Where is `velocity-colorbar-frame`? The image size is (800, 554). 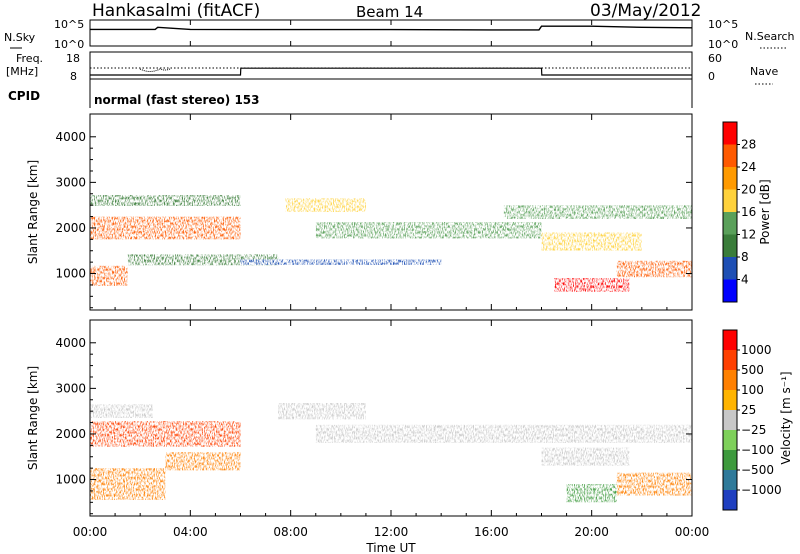
velocity-colorbar-frame is located at coordinates (730, 420).